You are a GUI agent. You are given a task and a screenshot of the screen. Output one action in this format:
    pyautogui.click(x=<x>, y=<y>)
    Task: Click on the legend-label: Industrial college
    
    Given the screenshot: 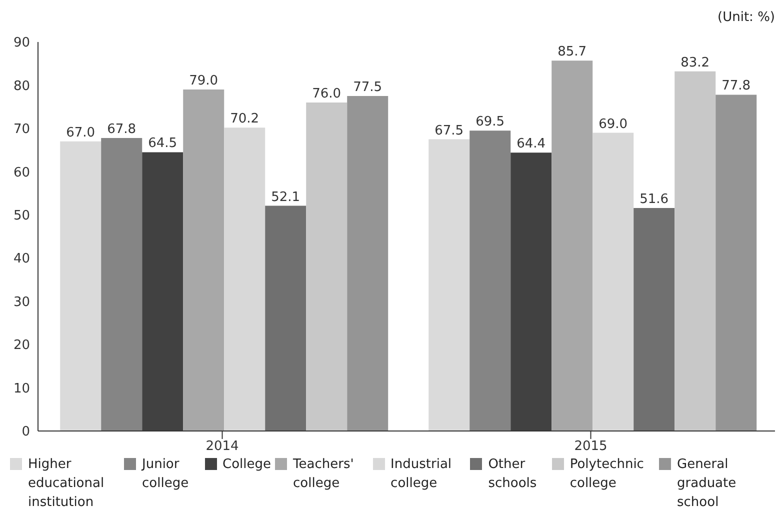 What is the action you would take?
    pyautogui.click(x=421, y=474)
    